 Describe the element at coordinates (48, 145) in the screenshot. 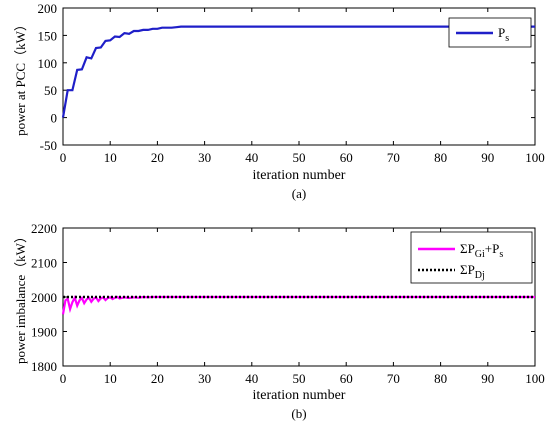

I see `y-tick-label: -50` at that location.